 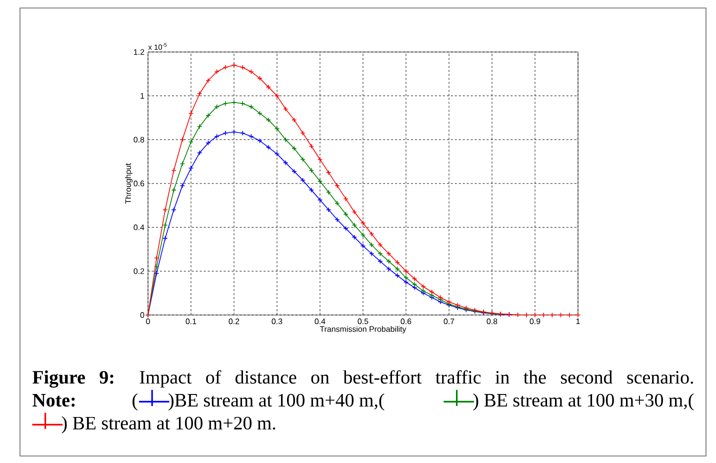 What do you see at coordinates (276, 401) in the screenshot?
I see `legend-label: )BE stream at 100 m+40 m,(` at bounding box center [276, 401].